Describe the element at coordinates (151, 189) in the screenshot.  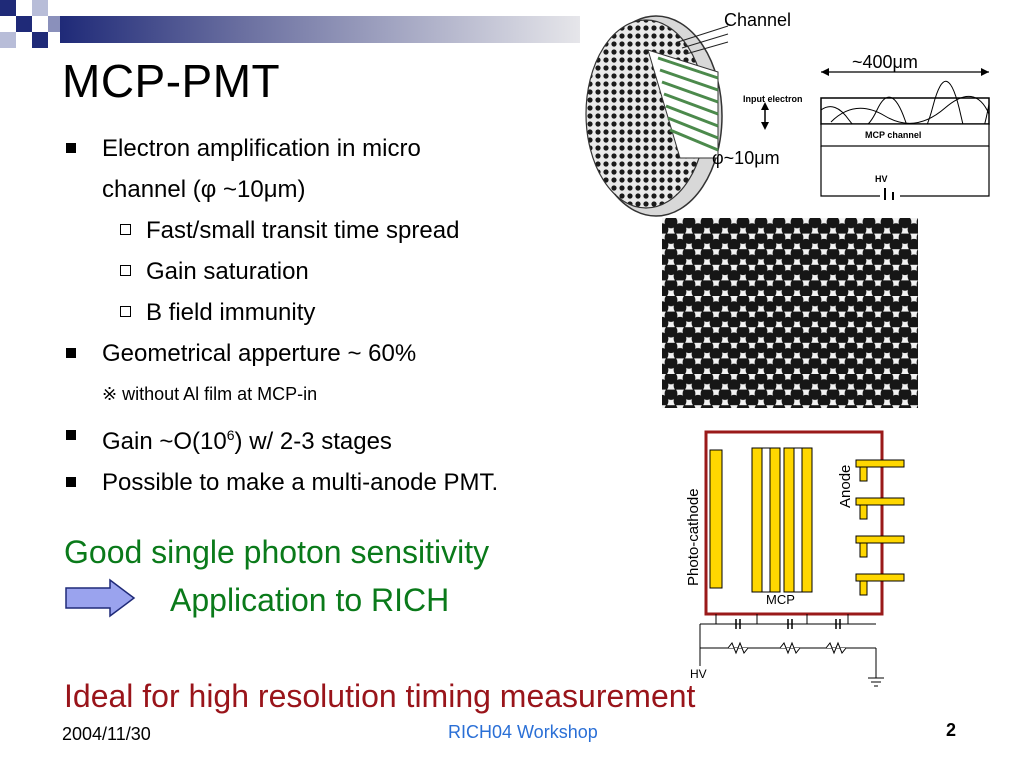
I see `bullet-text: channel (` at that location.